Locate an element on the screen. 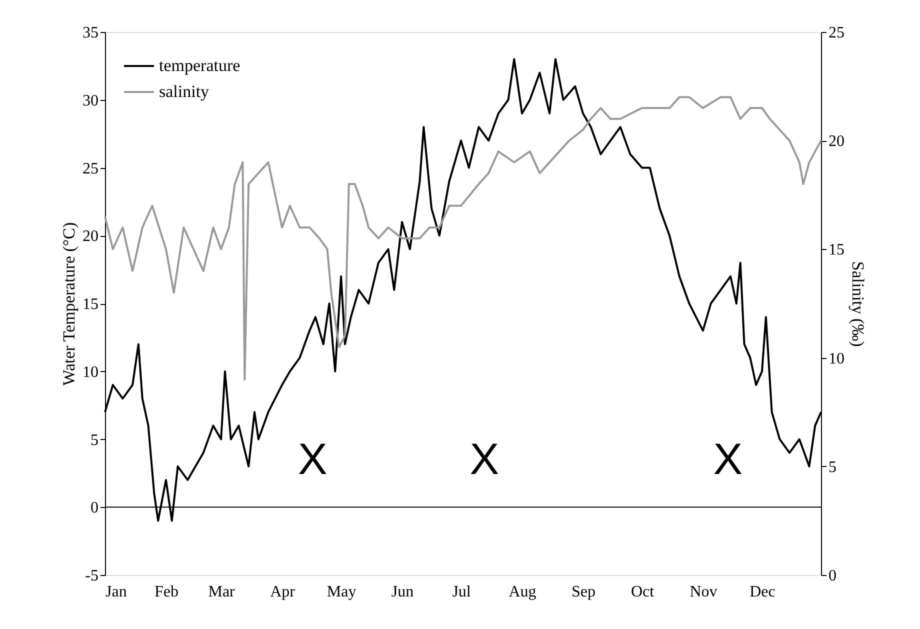 This screenshot has height=629, width=920. y2-tick-label: 10 is located at coordinates (836, 359).